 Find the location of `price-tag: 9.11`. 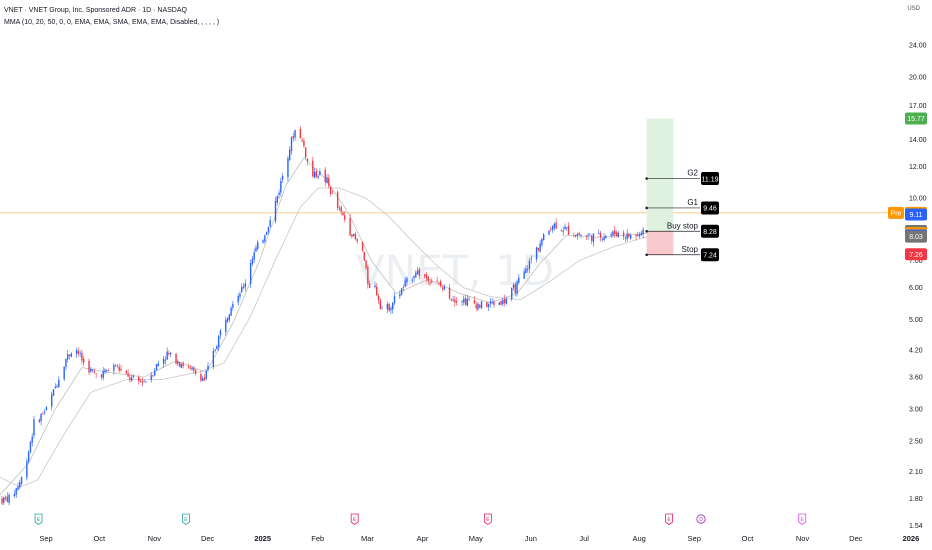

price-tag: 9.11 is located at coordinates (916, 214).